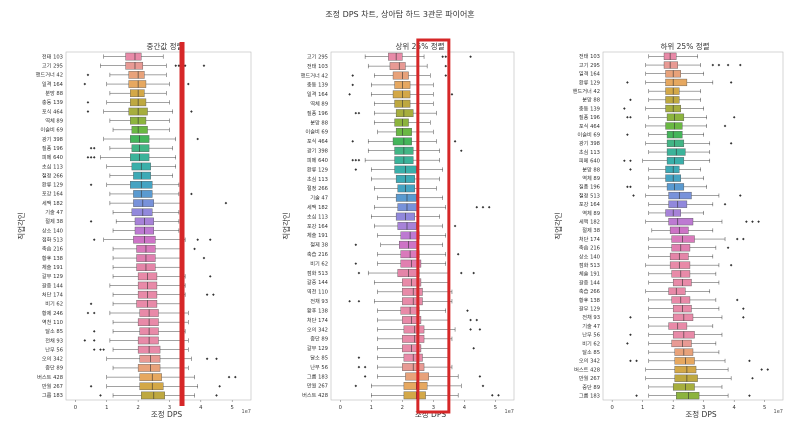  I want to click on y-tick-label: 달소 85, so click(591, 352).